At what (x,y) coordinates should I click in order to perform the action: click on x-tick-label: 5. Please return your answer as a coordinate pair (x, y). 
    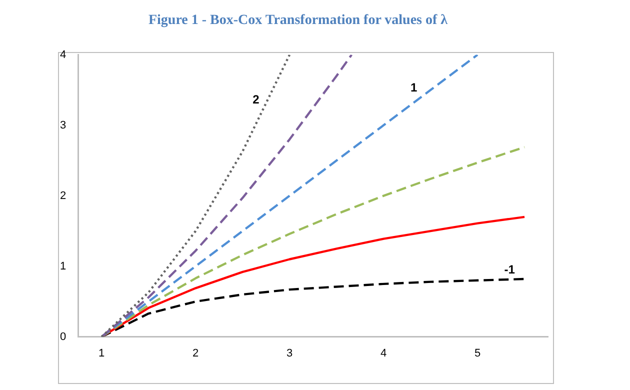
    Looking at the image, I should click on (477, 353).